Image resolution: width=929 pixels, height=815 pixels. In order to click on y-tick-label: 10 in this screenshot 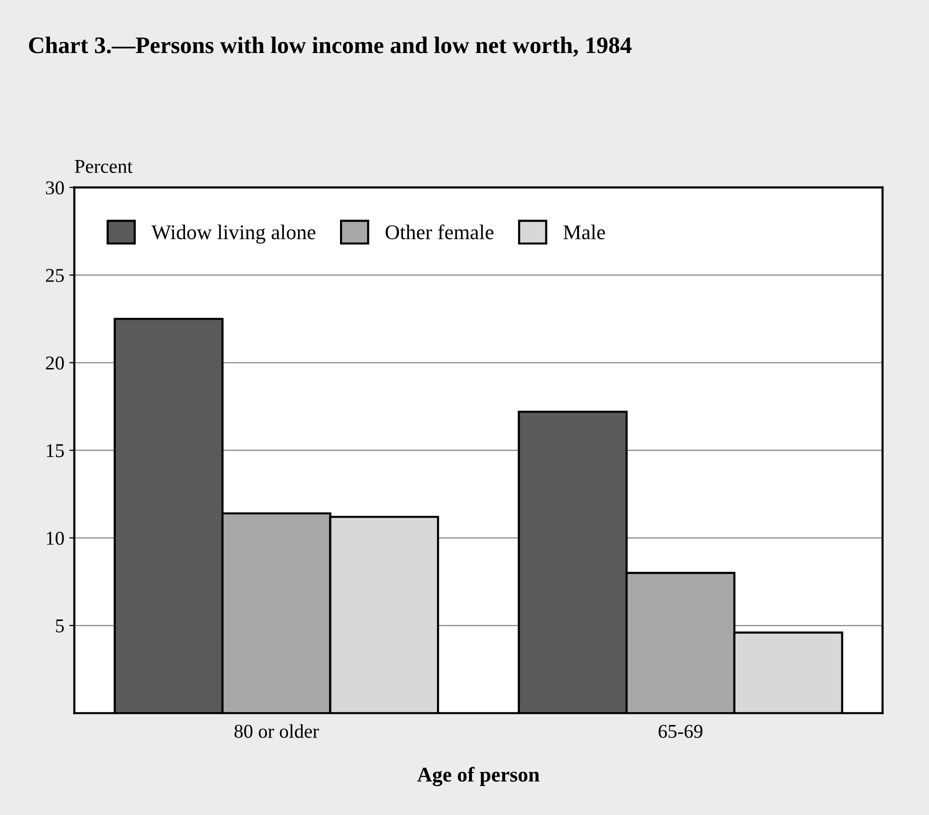, I will do `click(55, 538)`.